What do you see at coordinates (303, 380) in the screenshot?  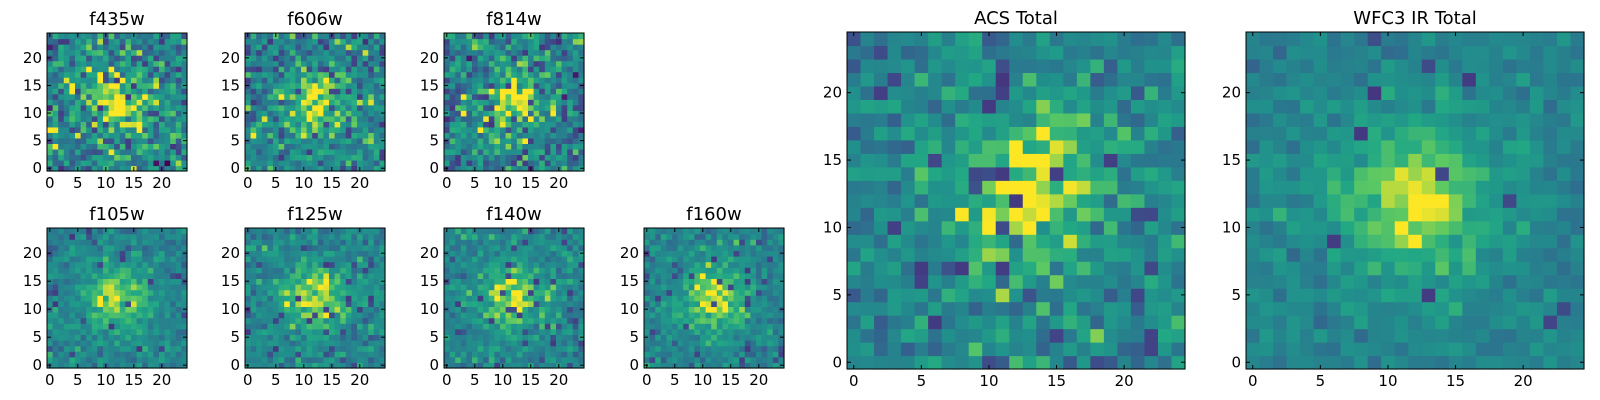 I see `x-tick-label: 10` at bounding box center [303, 380].